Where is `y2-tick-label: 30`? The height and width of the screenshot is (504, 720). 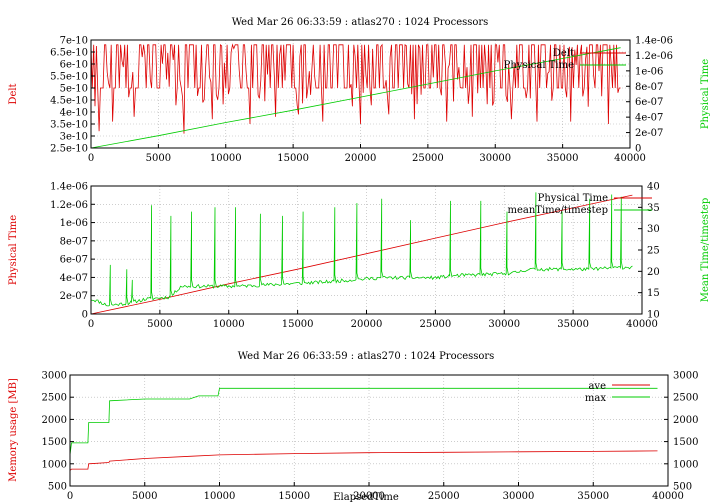 y2-tick-label: 30 is located at coordinates (653, 229).